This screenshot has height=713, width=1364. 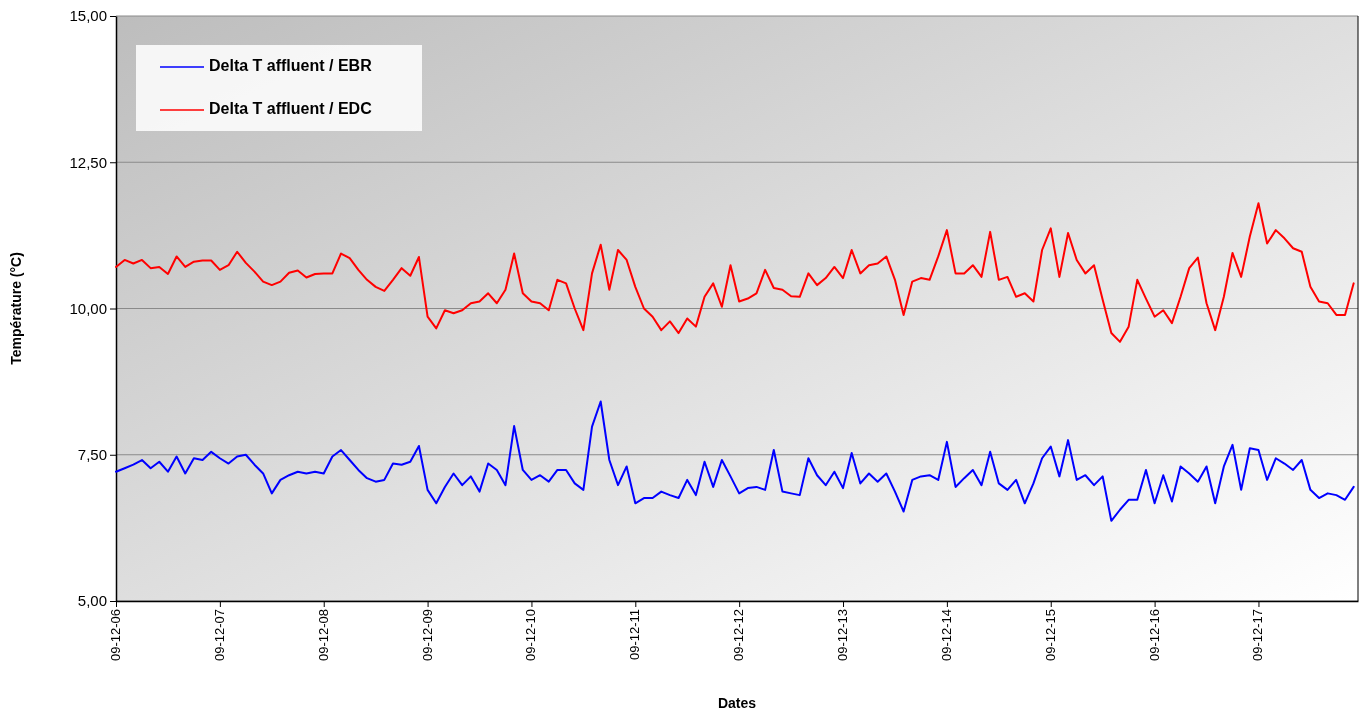 I want to click on x-tick-label: 09-12-17, so click(x=1258, y=635).